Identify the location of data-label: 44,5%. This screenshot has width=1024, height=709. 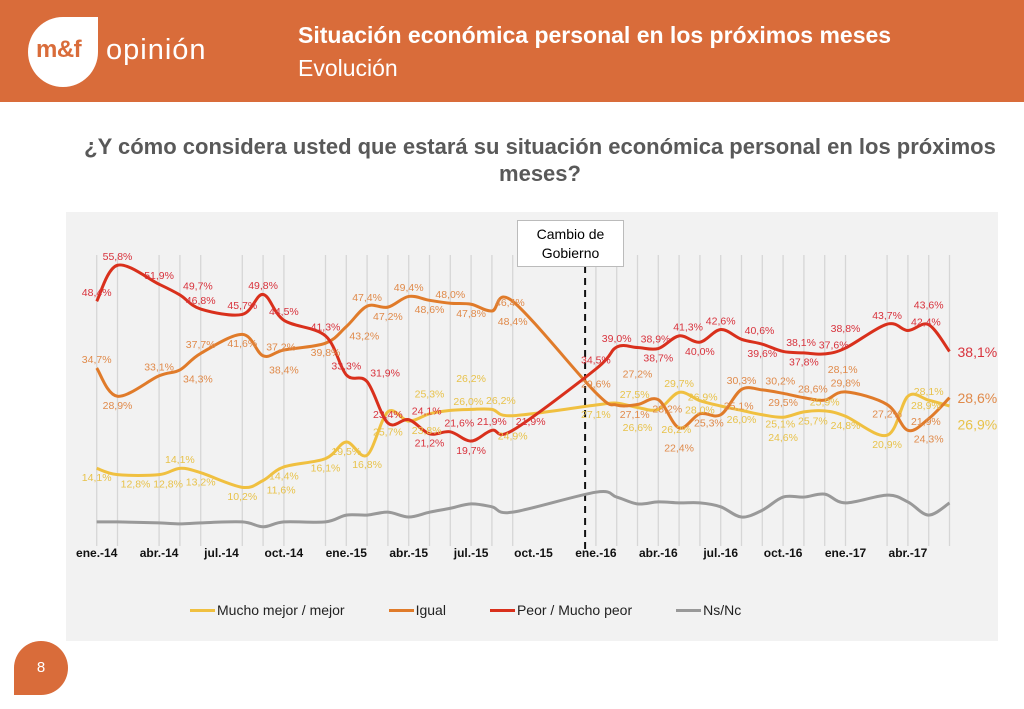
(284, 312).